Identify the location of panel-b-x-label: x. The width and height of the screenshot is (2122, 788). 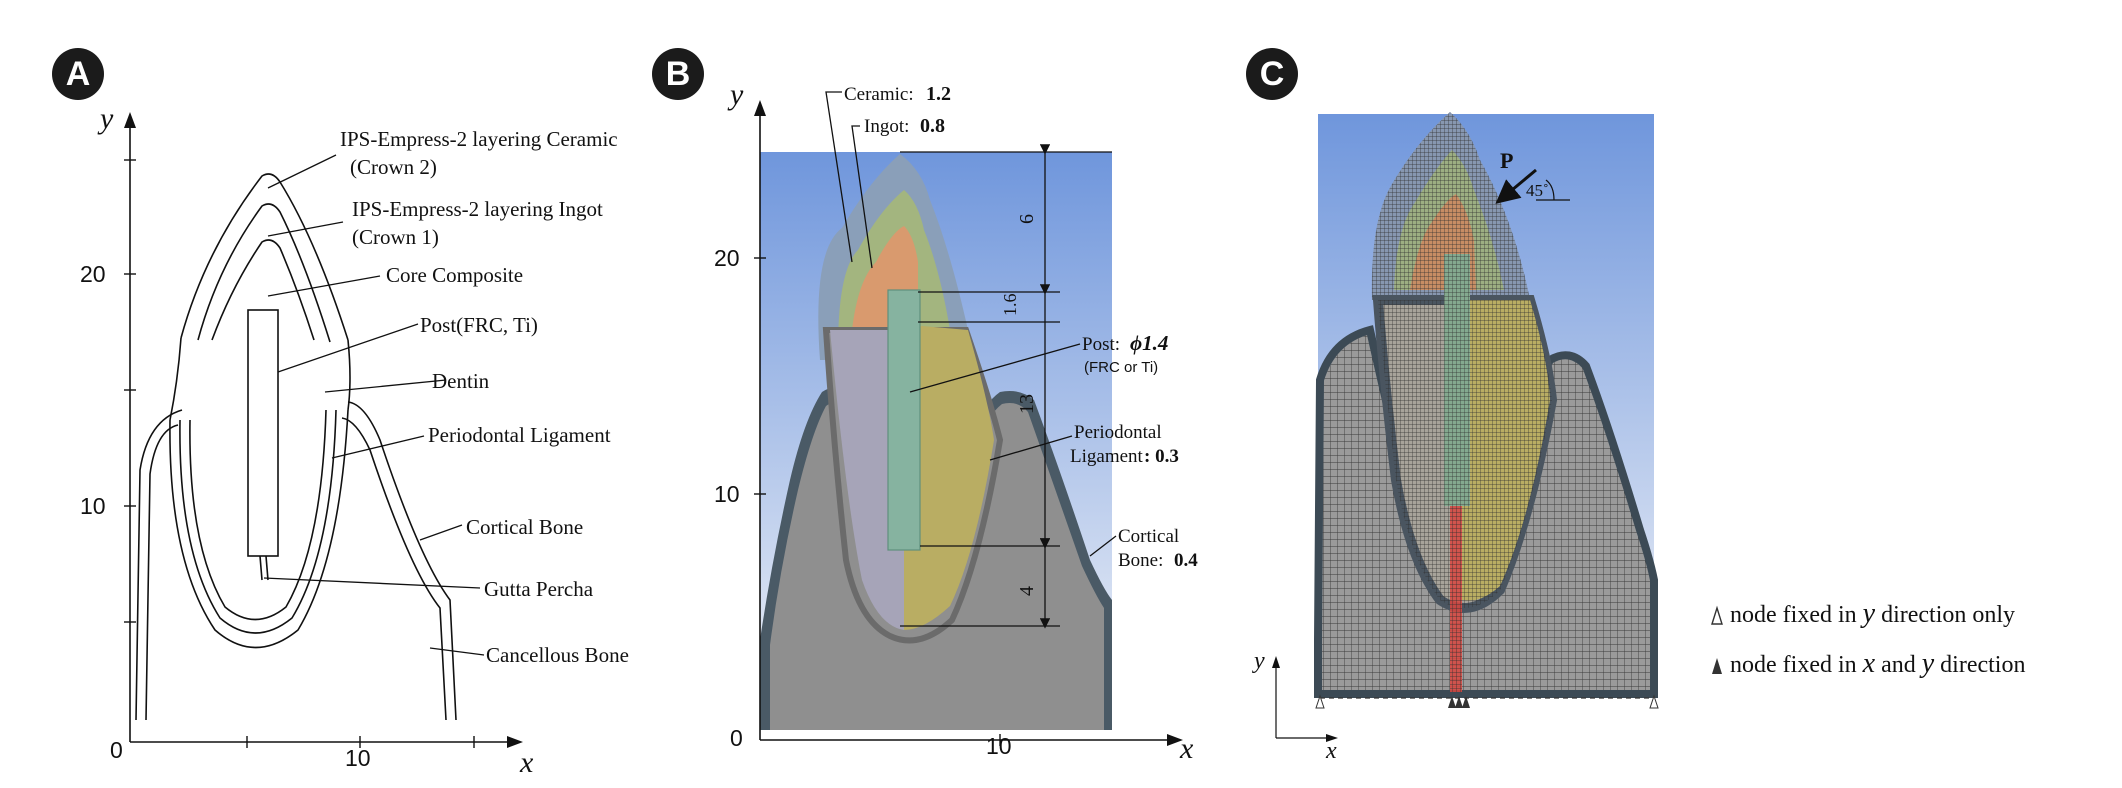
(1186, 748).